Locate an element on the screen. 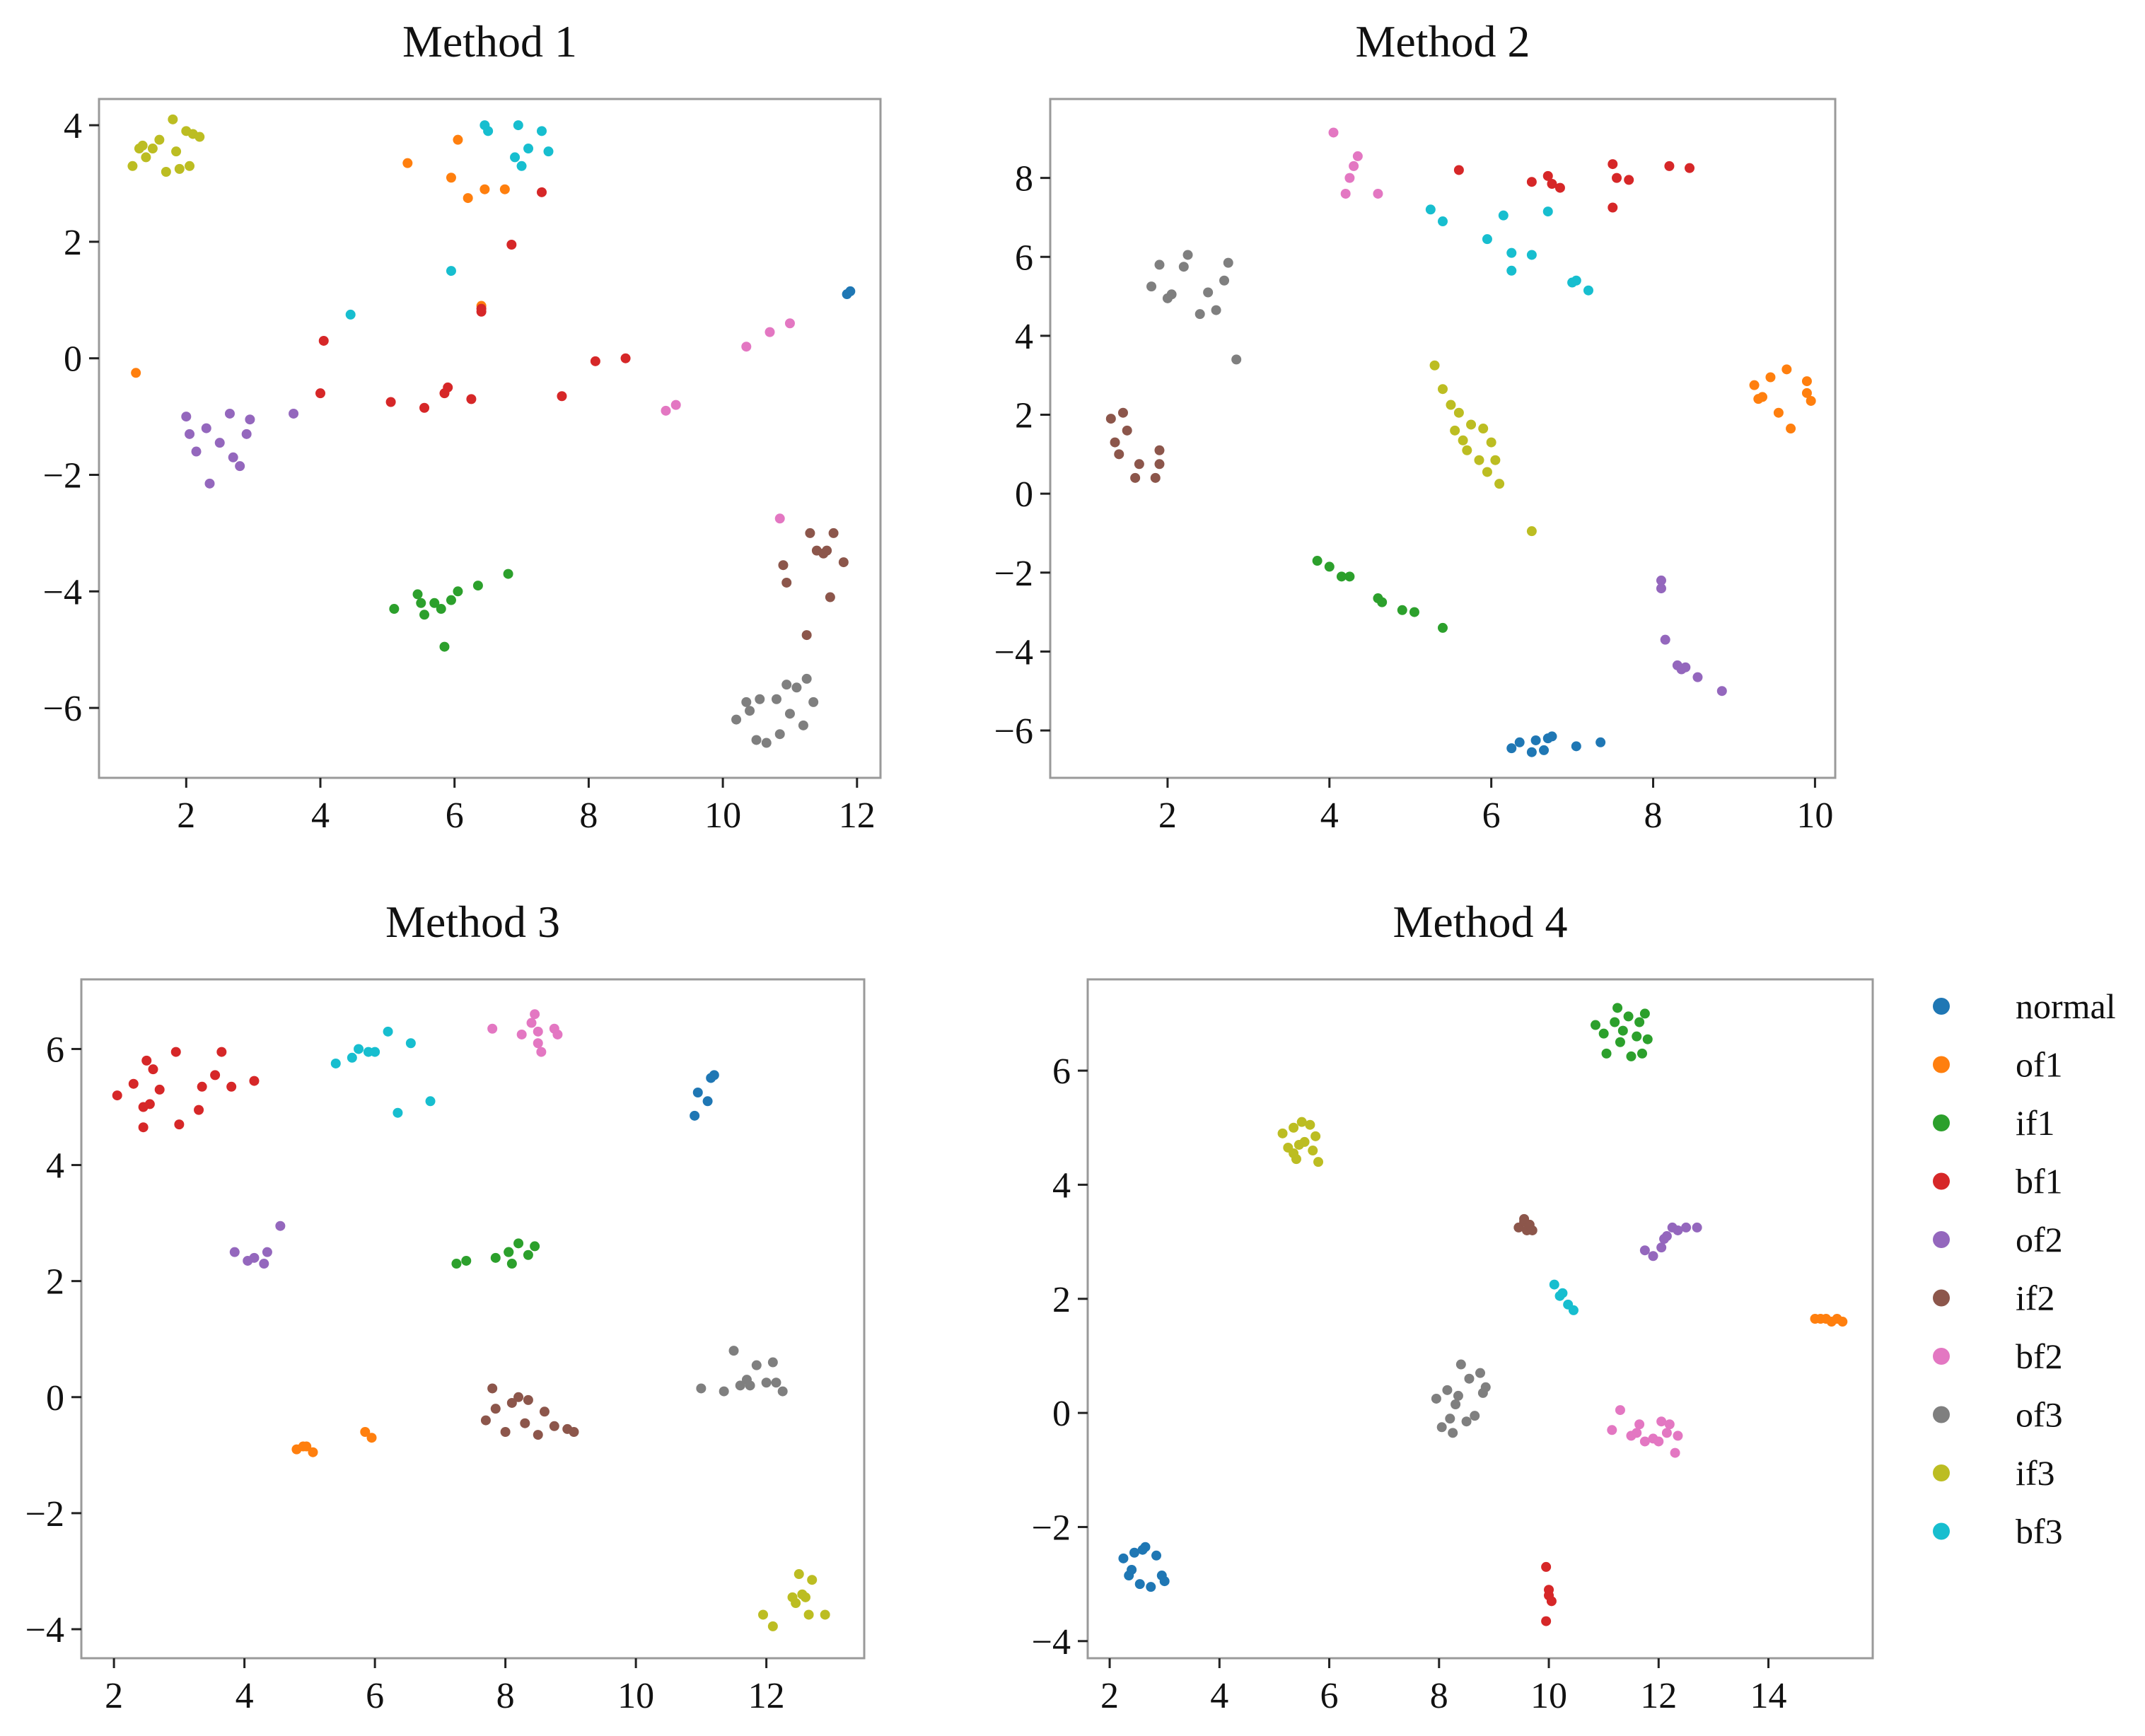 This screenshot has height=1736, width=2145. legend-label: of2 is located at coordinates (2040, 1239).